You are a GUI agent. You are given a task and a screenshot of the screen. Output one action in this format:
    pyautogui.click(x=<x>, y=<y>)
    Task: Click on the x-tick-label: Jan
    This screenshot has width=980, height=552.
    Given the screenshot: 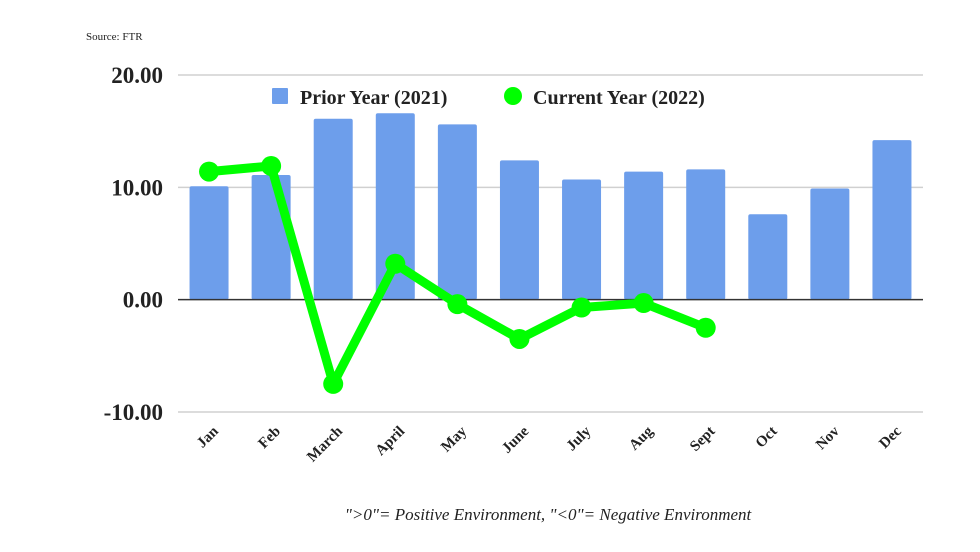 What is the action you would take?
    pyautogui.click(x=208, y=437)
    